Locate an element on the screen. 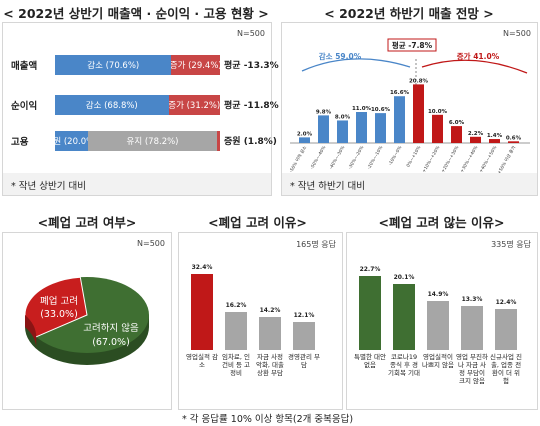 Image resolution: width=540 pixels, height=426 pixels. panel2-value-label: 1.4% is located at coordinates (495, 136).